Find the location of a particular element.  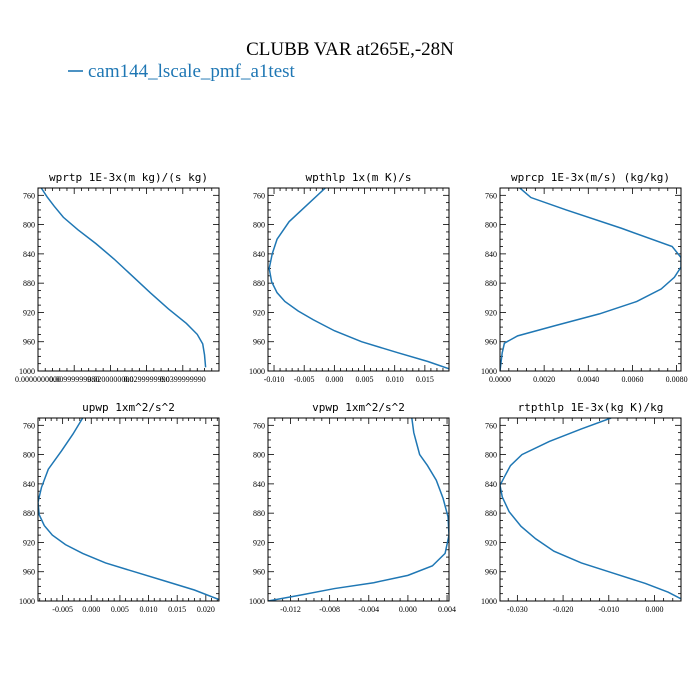

x-tick-label: -0.012 is located at coordinates (290, 609).